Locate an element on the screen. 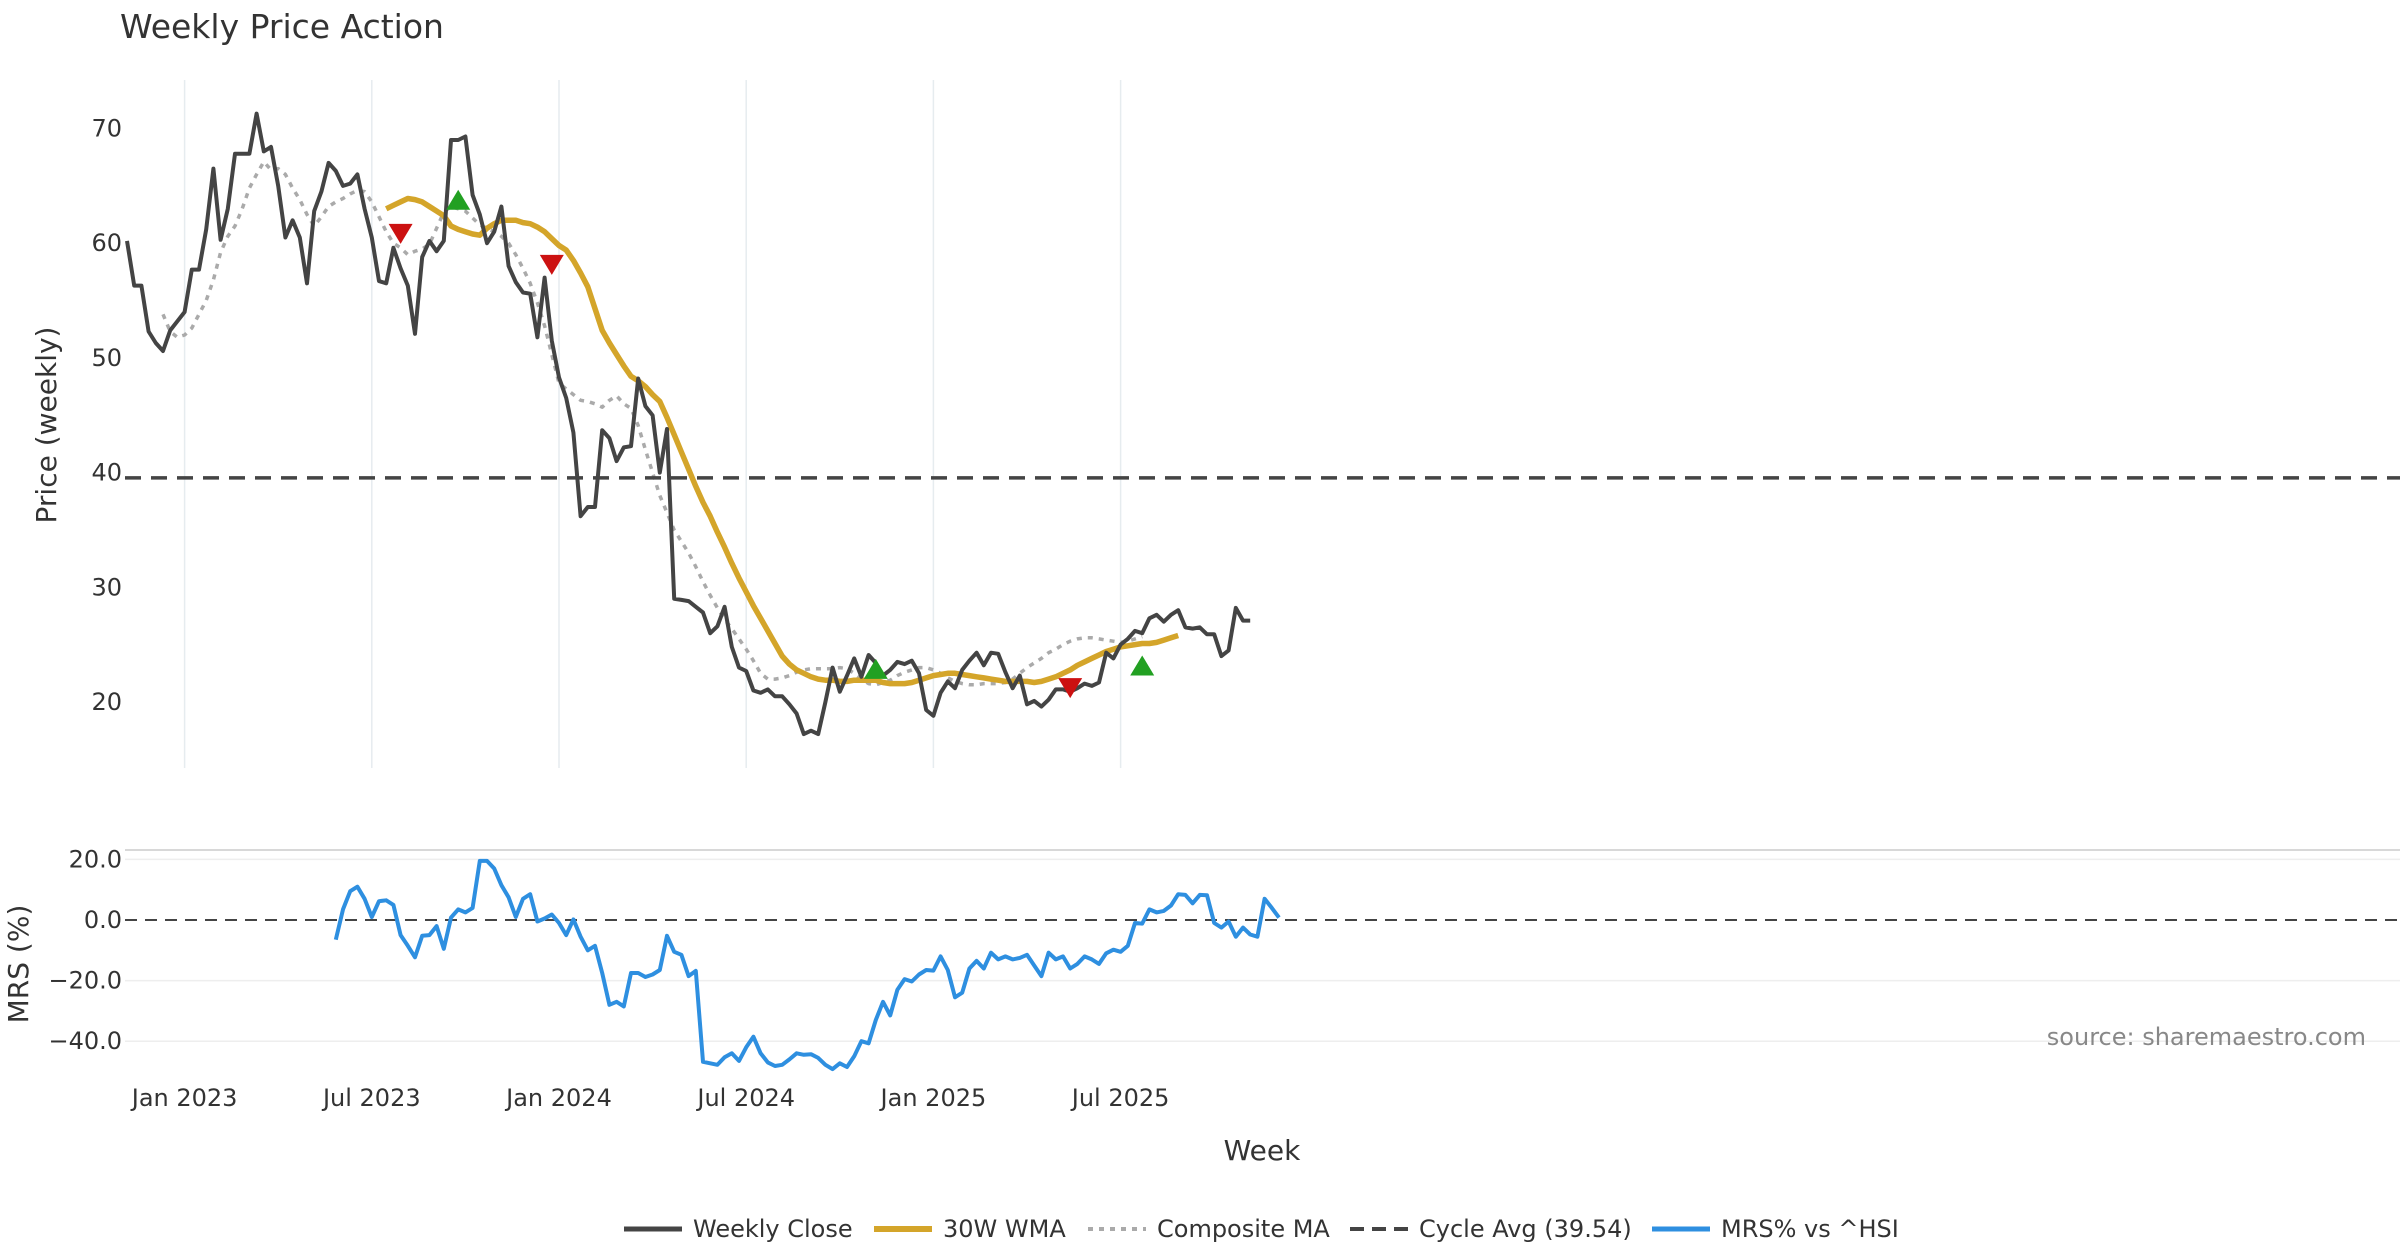  price-ytick-20: 20 is located at coordinates (106, 702).